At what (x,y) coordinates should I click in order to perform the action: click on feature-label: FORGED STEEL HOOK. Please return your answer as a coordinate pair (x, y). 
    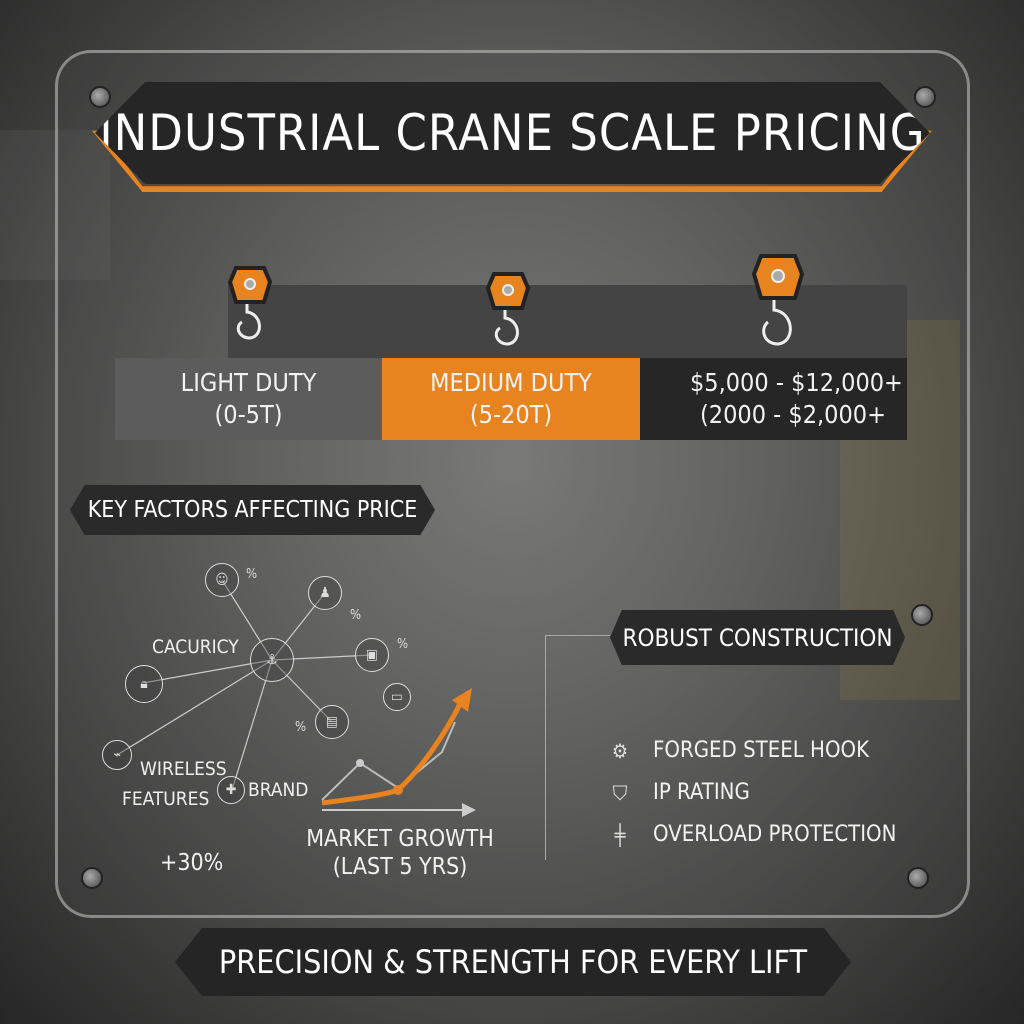
    Looking at the image, I should click on (761, 750).